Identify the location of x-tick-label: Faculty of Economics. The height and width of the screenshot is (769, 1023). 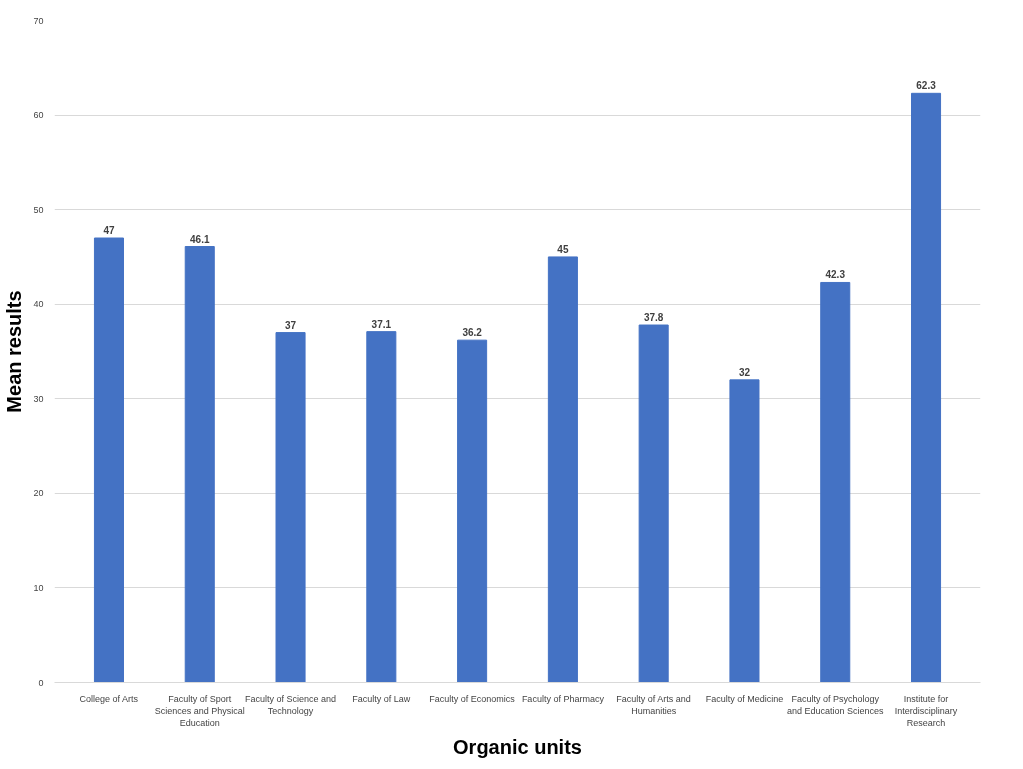
(472, 698).